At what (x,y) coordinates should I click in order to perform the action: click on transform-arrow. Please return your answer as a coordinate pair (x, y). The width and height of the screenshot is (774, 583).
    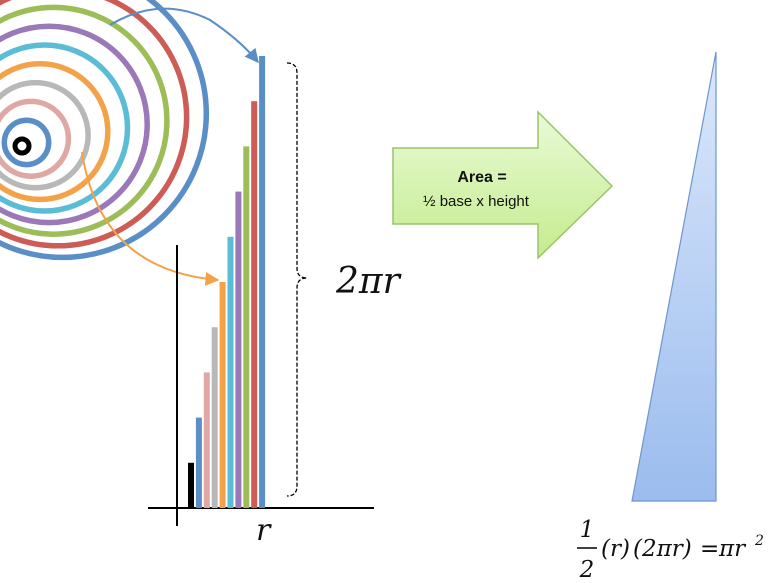
    Looking at the image, I should click on (503, 185).